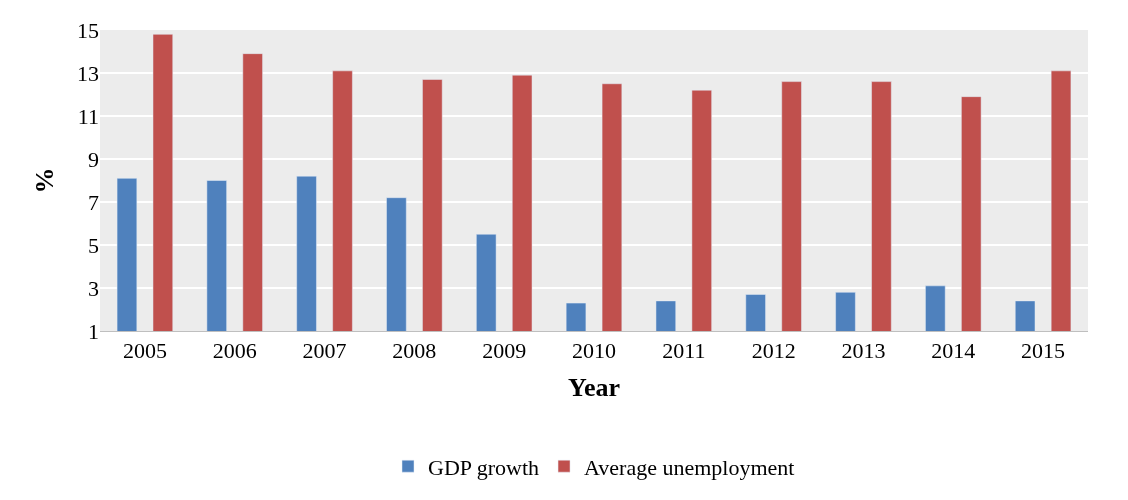 This screenshot has height=500, width=1128. What do you see at coordinates (594, 351) in the screenshot?
I see `x-tick-label: 2010` at bounding box center [594, 351].